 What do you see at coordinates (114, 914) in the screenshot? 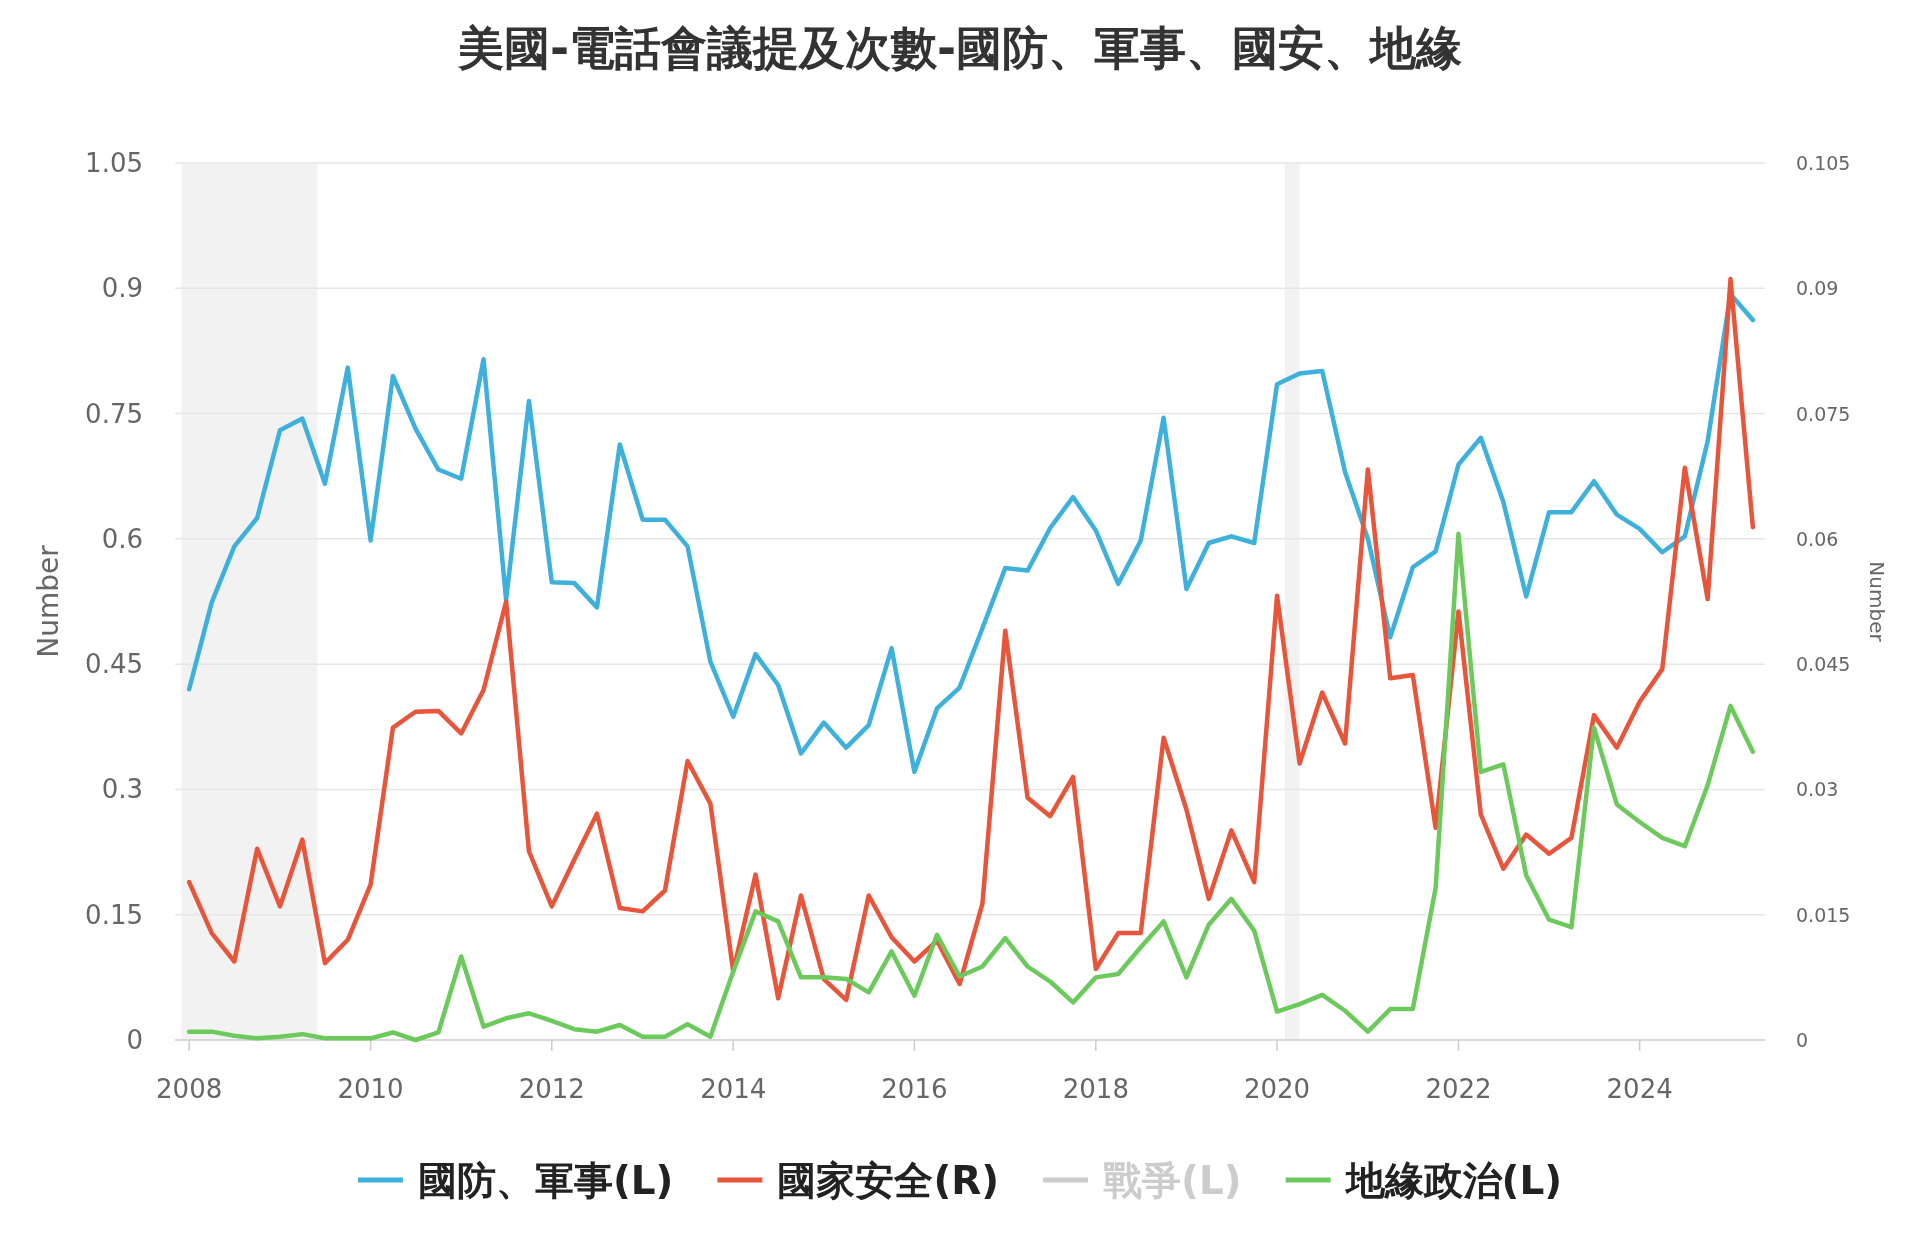
I see `y-tick-label: 0.15` at bounding box center [114, 914].